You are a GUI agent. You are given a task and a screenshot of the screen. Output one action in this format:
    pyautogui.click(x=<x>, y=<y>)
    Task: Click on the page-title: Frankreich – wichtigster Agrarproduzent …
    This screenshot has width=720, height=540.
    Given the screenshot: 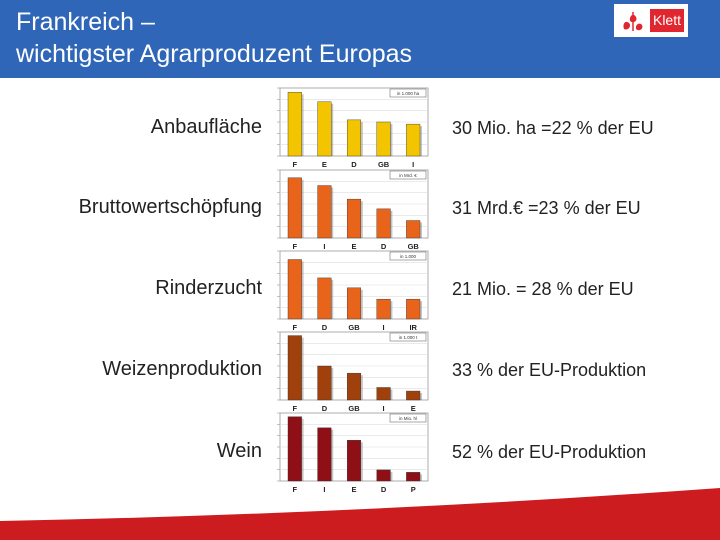 What is the action you would take?
    pyautogui.click(x=214, y=38)
    